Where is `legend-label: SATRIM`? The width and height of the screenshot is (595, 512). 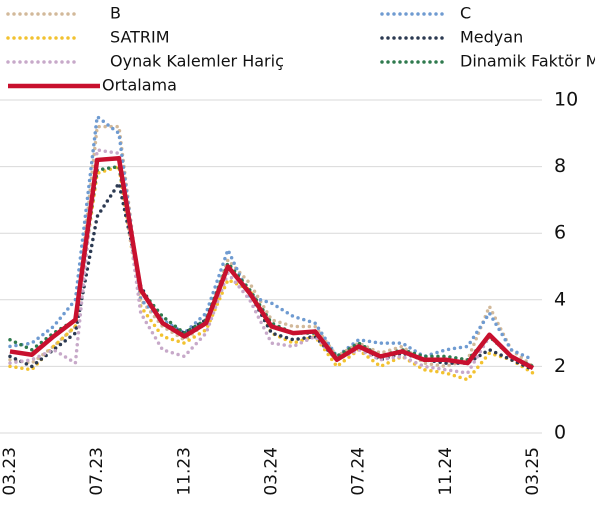
legend-label: SATRIM is located at coordinates (140, 37).